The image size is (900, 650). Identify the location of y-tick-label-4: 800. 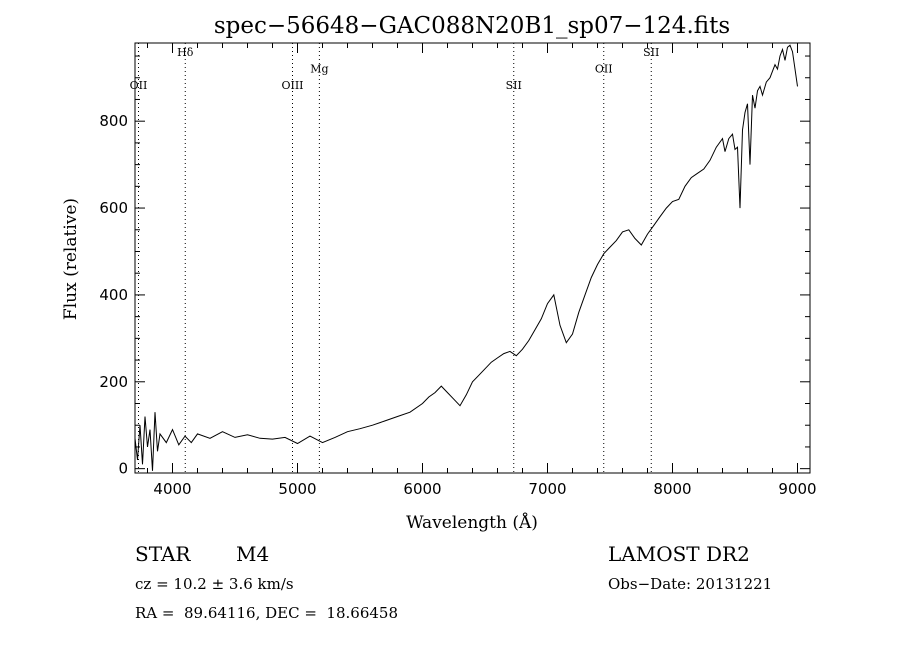
(113, 121).